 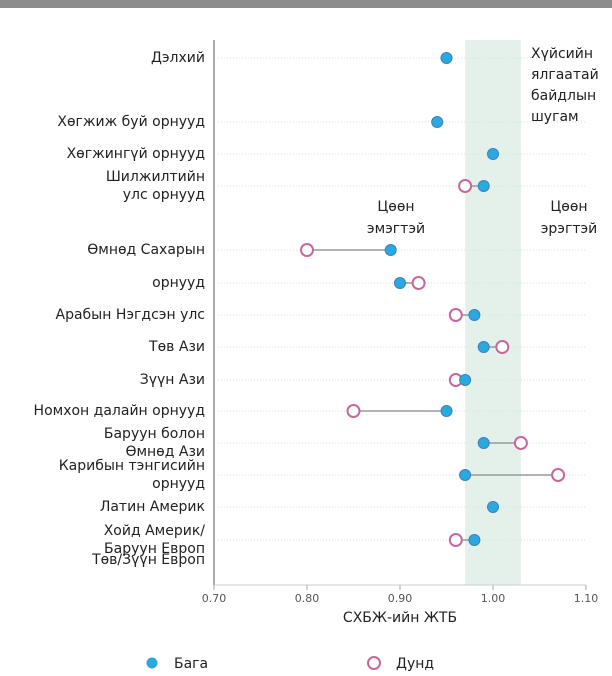 What do you see at coordinates (177, 58) in the screenshot?
I see `category-label: Дэлхий` at bounding box center [177, 58].